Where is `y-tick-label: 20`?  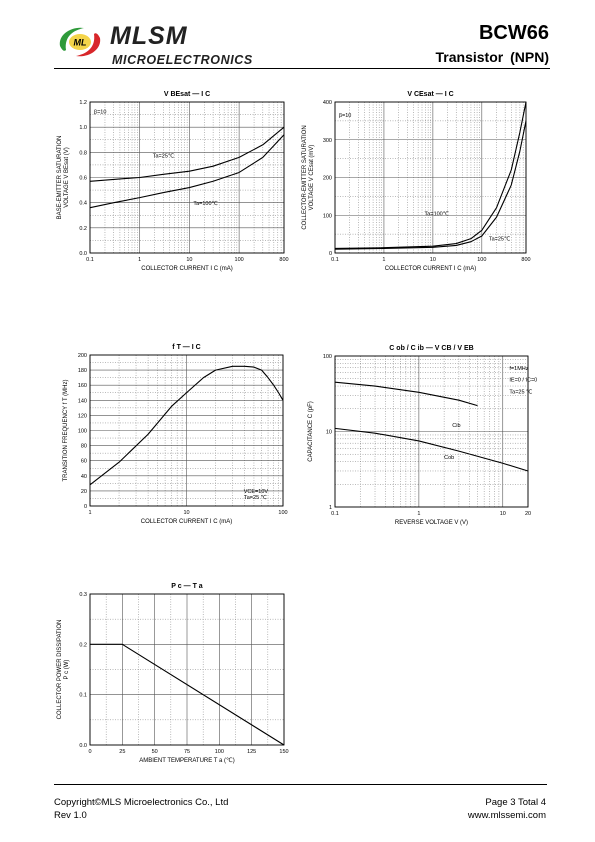 y-tick-label: 20 is located at coordinates (84, 492).